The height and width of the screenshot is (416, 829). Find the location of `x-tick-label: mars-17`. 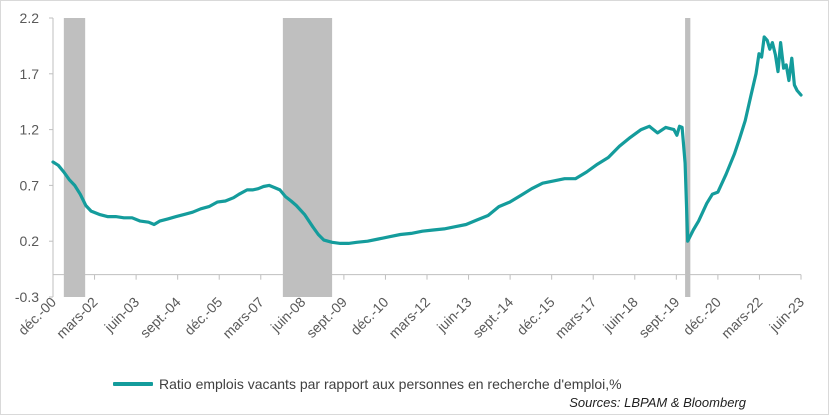

x-tick-label: mars-17 is located at coordinates (576, 318).